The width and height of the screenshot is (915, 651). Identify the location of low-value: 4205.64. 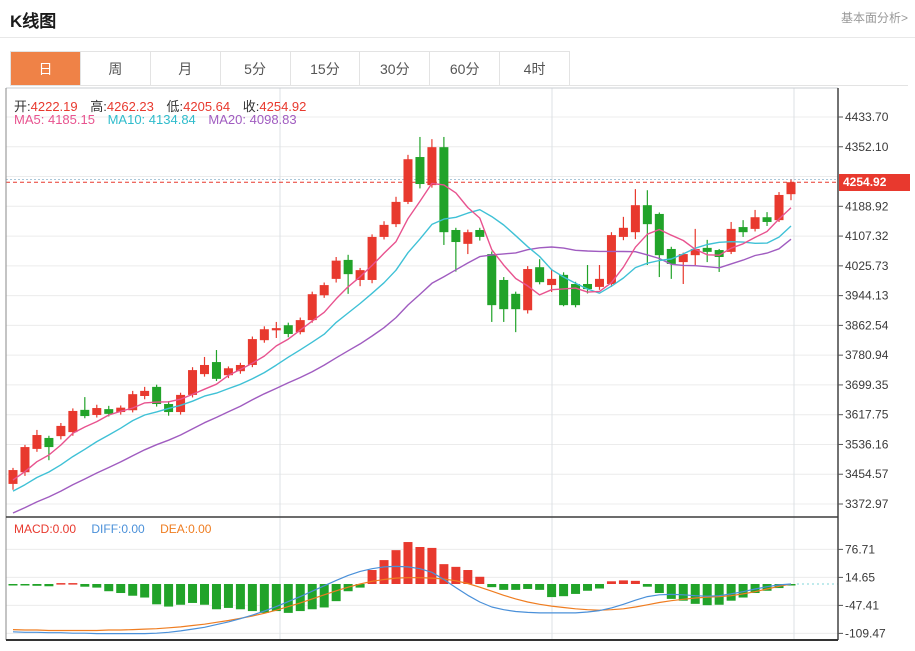
(207, 106).